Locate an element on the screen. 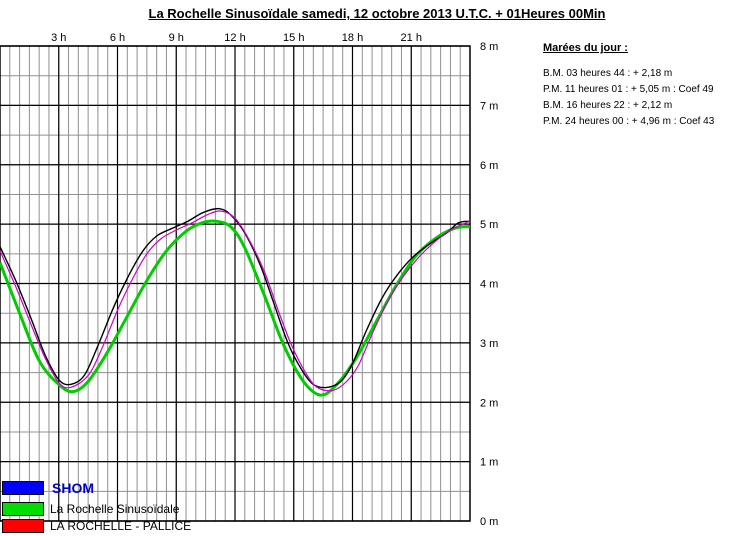 The height and width of the screenshot is (536, 754). tide-line: P.M. 24 heures 00 : + 4,96 m : Coef 43 is located at coordinates (629, 121).